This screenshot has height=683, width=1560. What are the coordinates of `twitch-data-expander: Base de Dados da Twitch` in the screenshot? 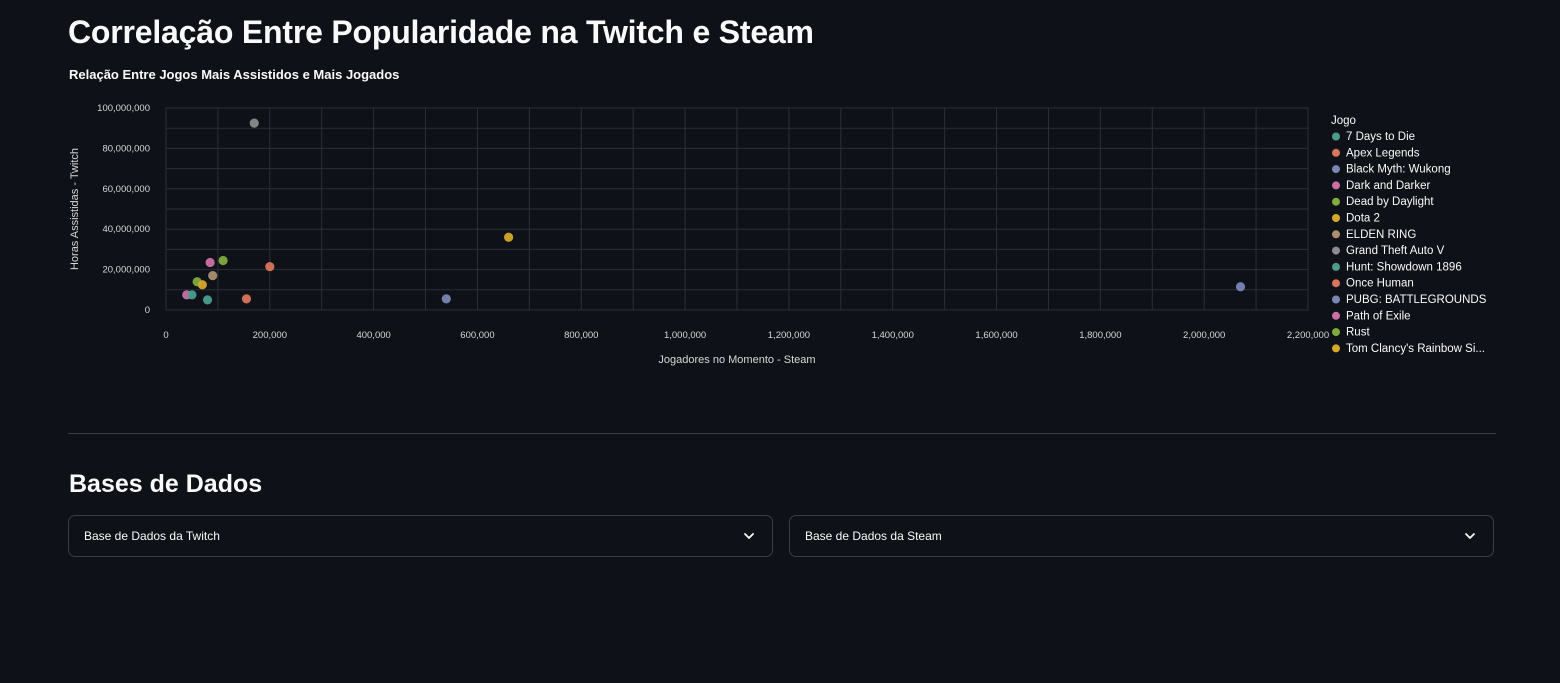 It's located at (420, 536).